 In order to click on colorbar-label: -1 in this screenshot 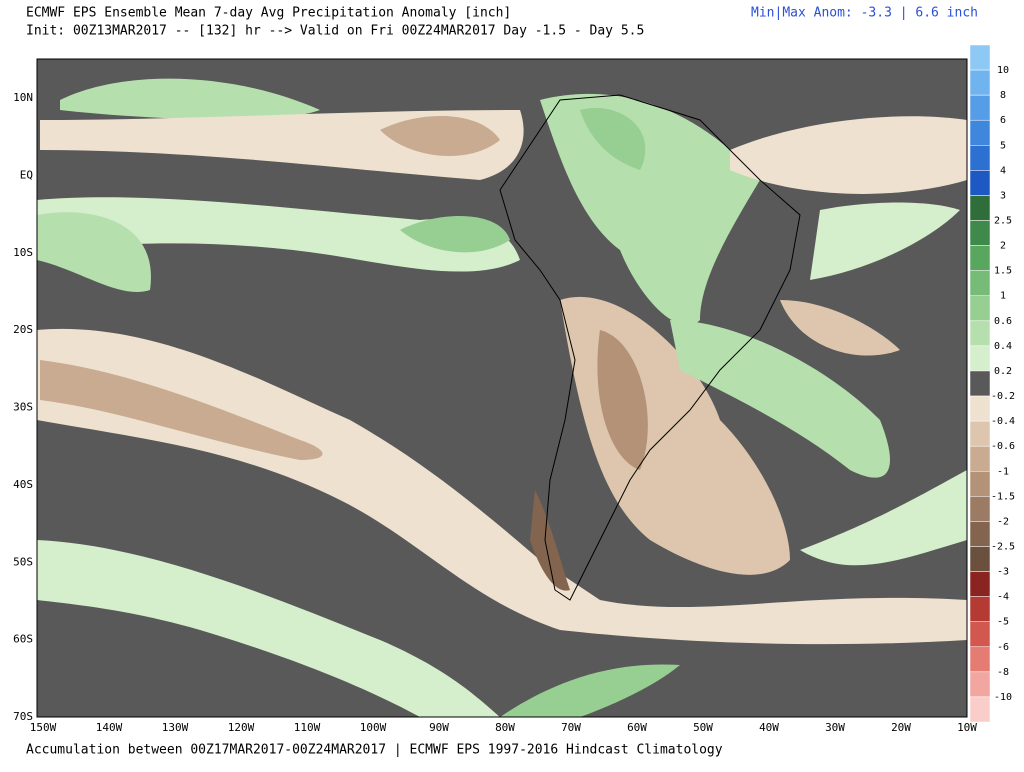, I will do `click(1003, 471)`.